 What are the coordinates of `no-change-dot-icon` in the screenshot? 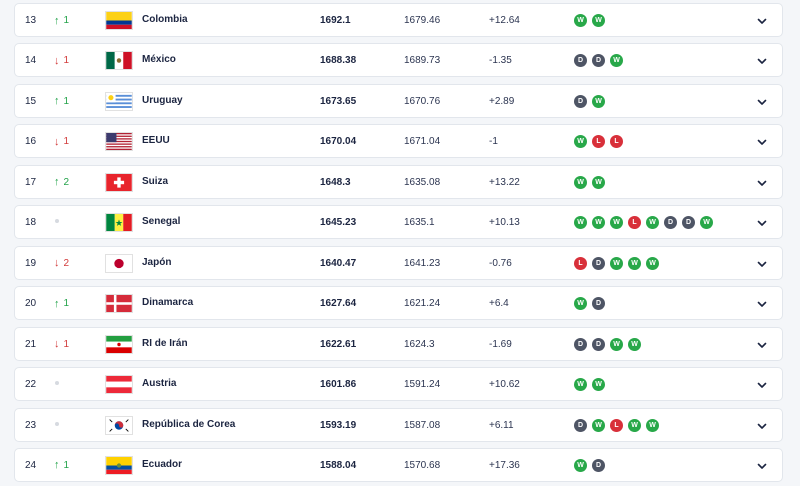 It's located at (57, 423).